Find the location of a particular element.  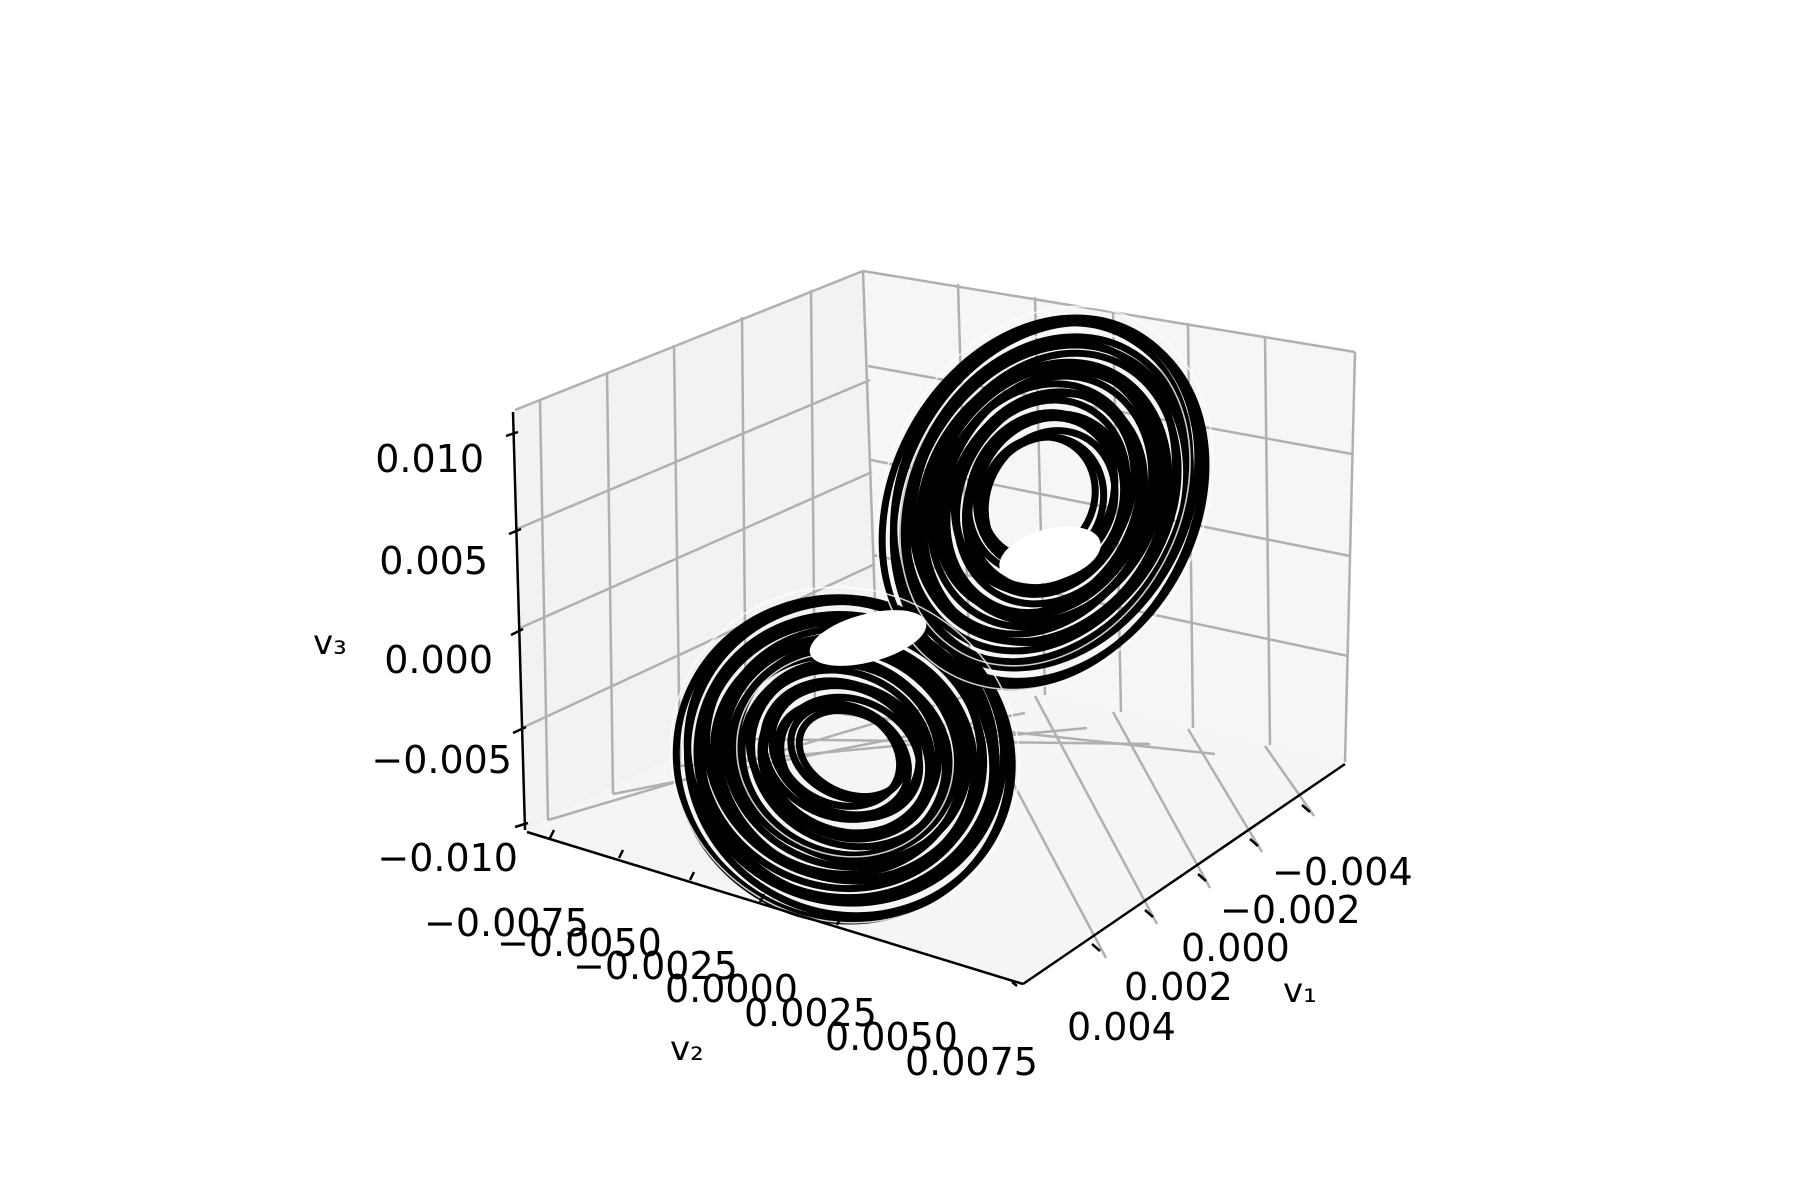

x-tick-label: −0.002 is located at coordinates (1290, 910).